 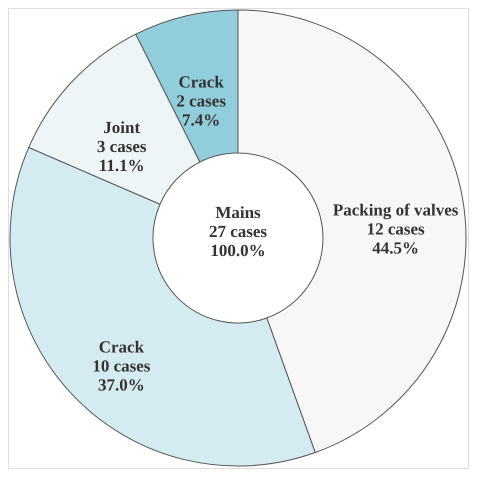 What do you see at coordinates (395, 210) in the screenshot?
I see `slice-label: Packing of valves` at bounding box center [395, 210].